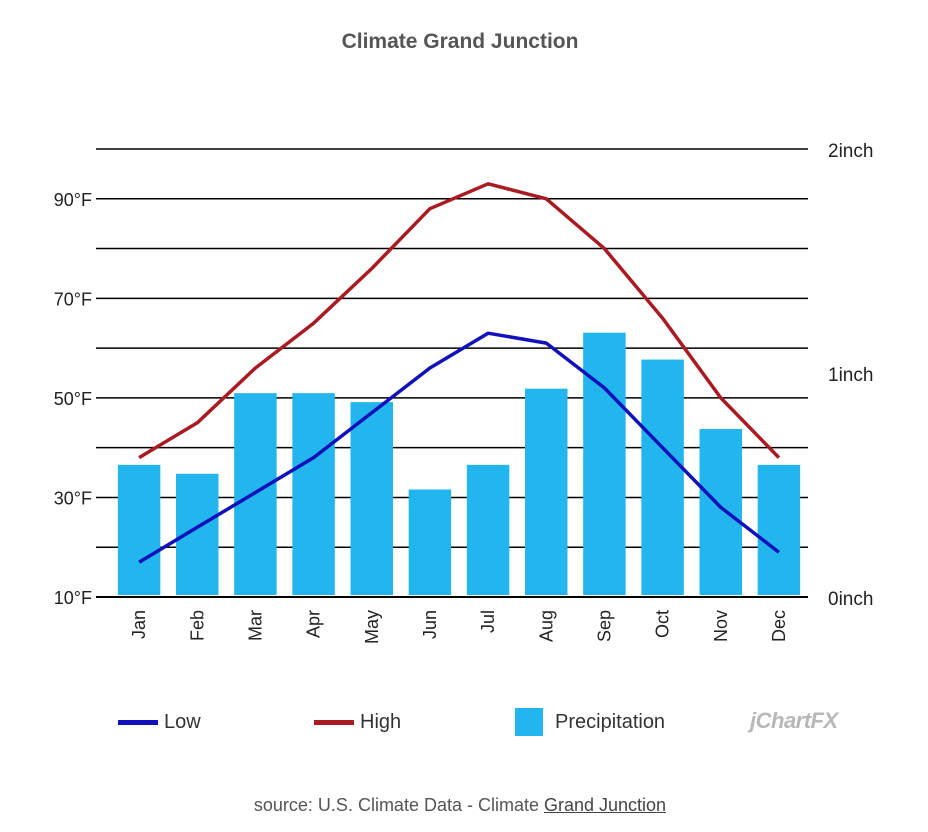  I want to click on x-tick-label: Aug, so click(546, 626).